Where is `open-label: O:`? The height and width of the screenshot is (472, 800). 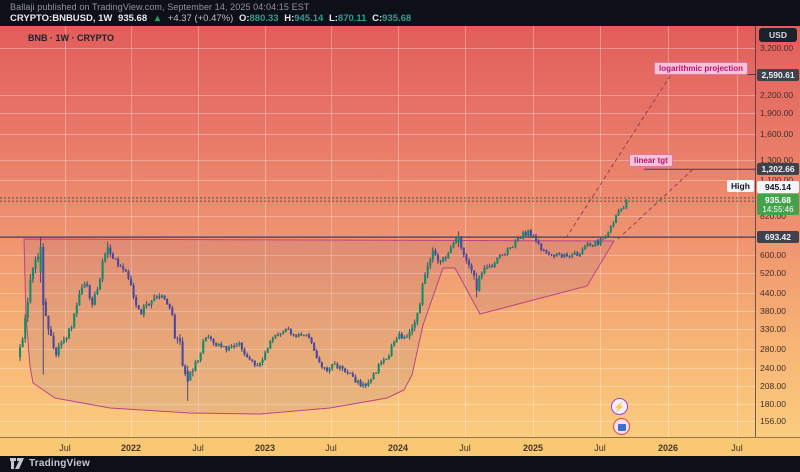
open-label: O: is located at coordinates (244, 18).